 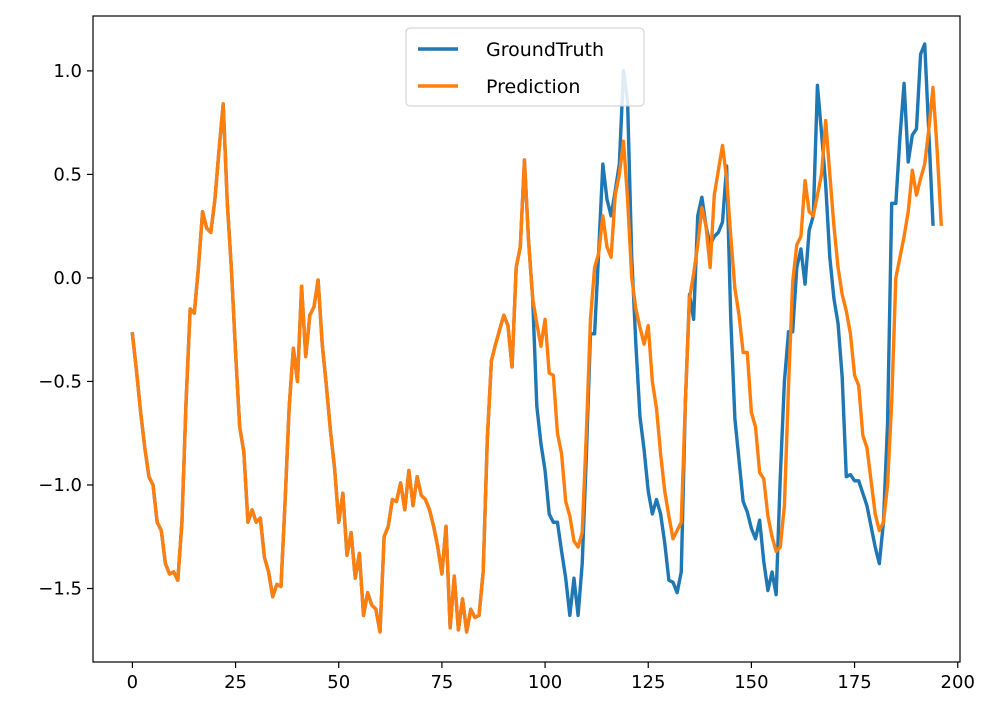 What do you see at coordinates (648, 682) in the screenshot?
I see `x-tick-label: 125` at bounding box center [648, 682].